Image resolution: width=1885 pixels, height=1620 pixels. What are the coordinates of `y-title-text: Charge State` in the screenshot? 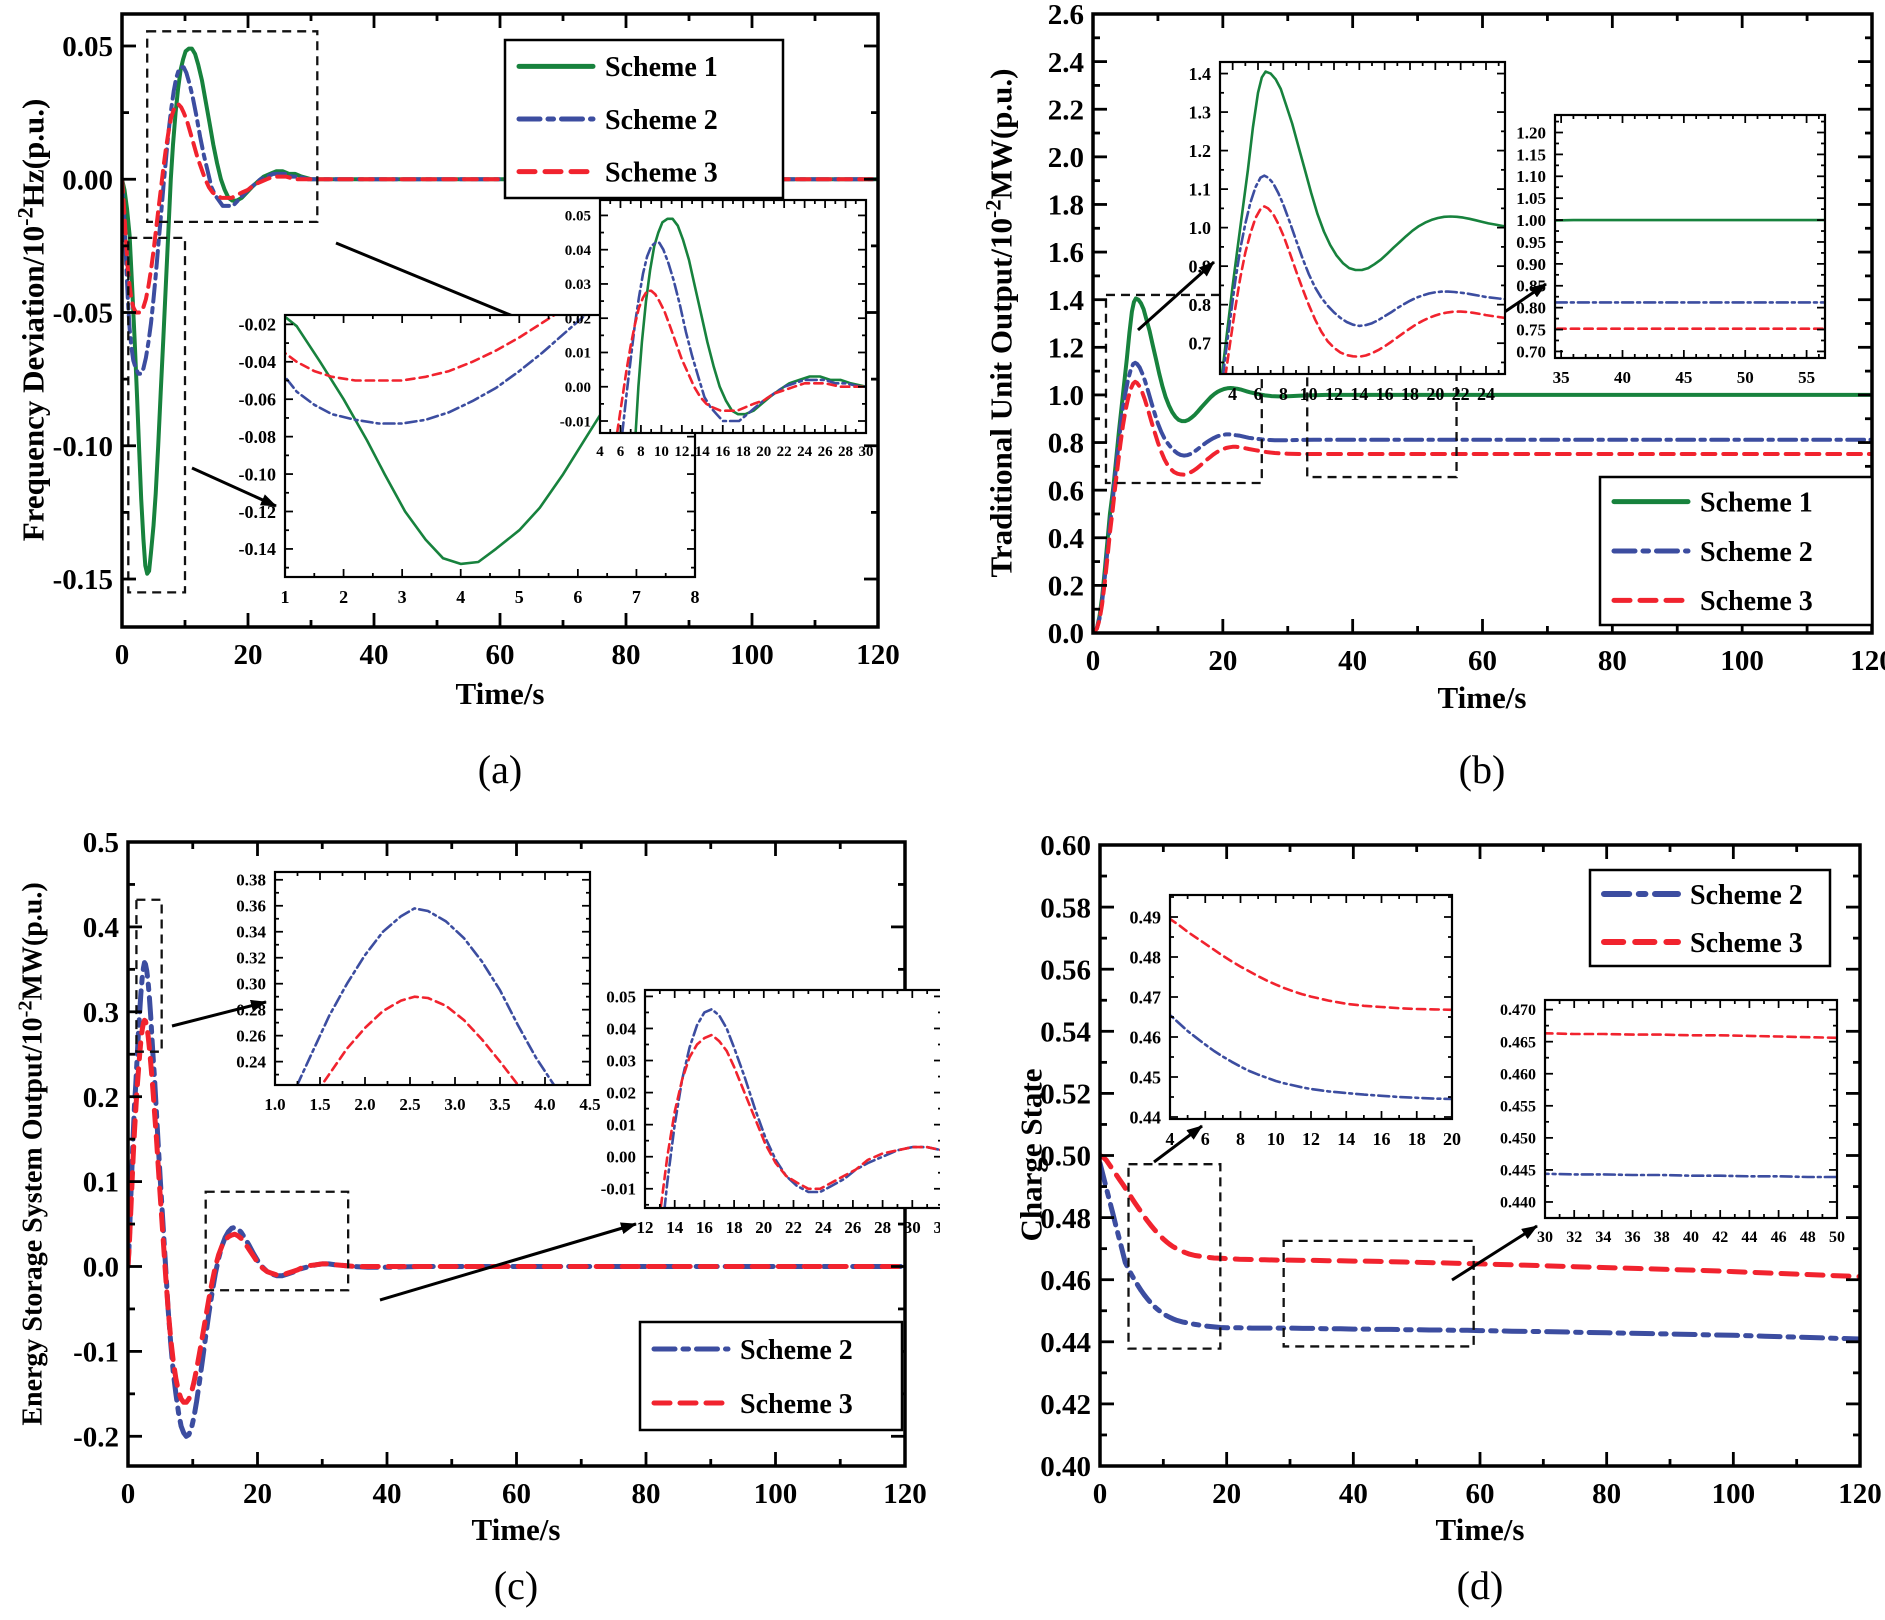 It's located at (1031, 1155).